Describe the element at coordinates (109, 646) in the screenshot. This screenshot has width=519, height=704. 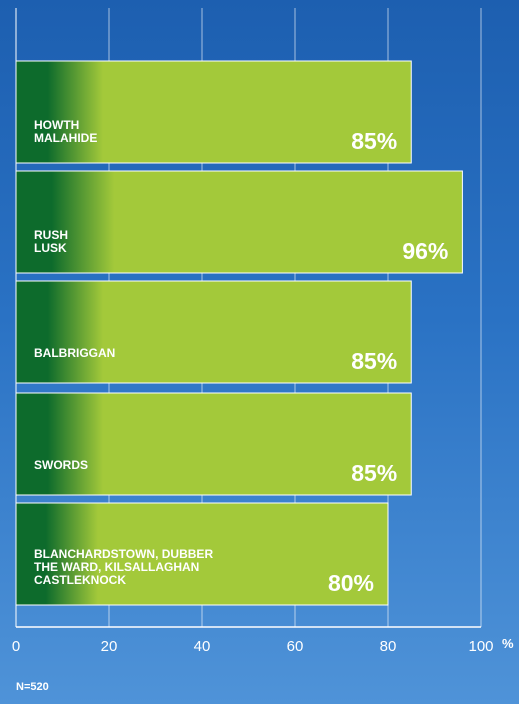
I see `x-tick-label: 20` at that location.